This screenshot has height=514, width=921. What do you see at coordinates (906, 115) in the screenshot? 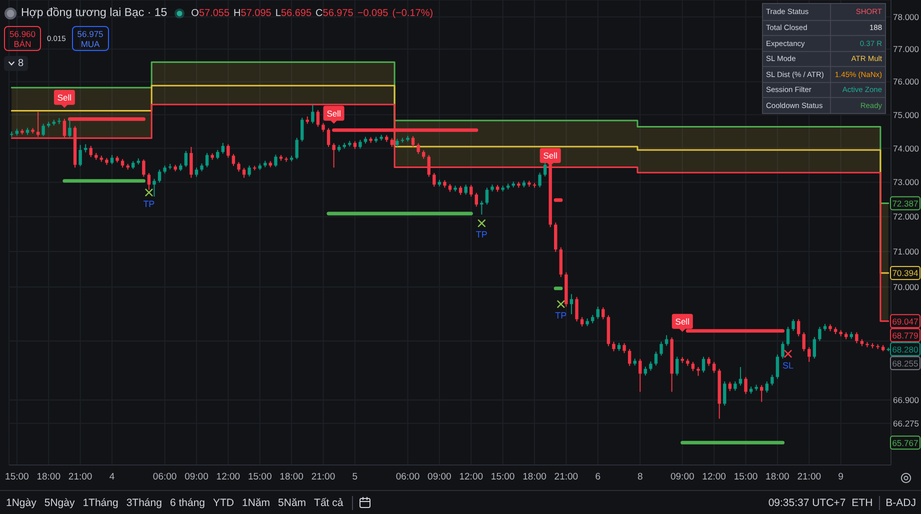
I see `y-tick-label: 75.000` at bounding box center [906, 115].